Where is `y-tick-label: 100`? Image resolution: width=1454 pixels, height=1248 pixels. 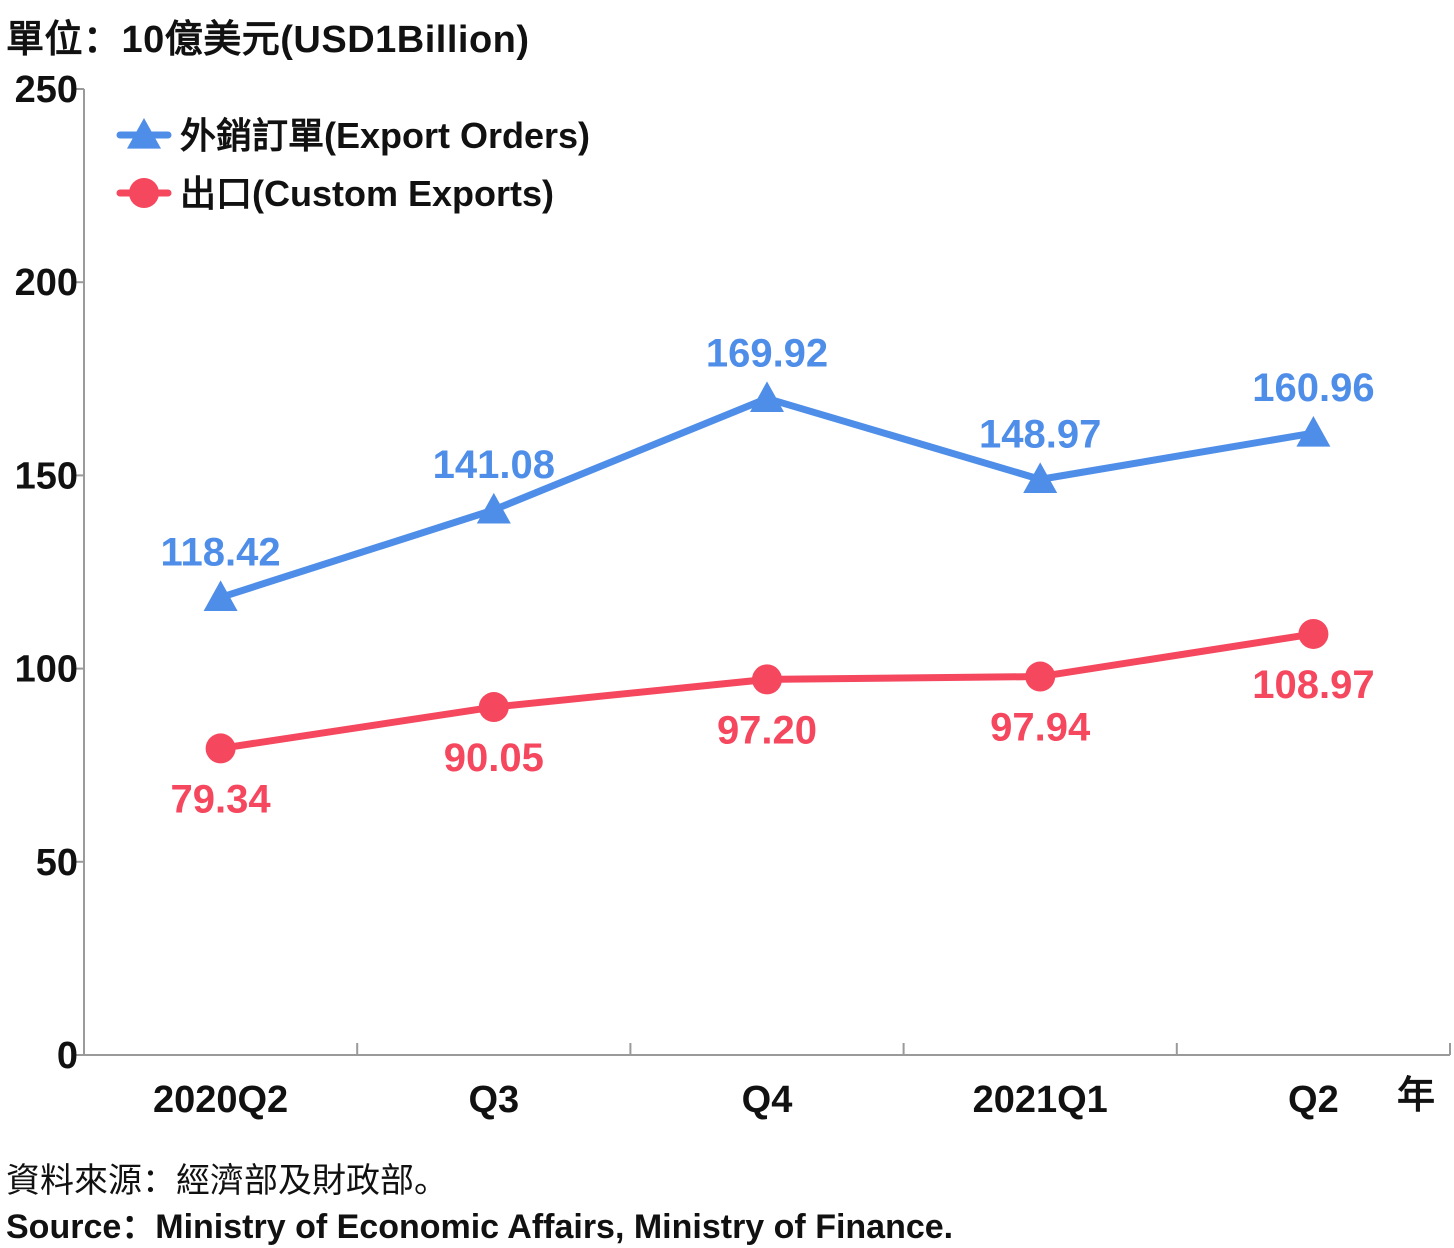
y-tick-label: 100 is located at coordinates (46, 670).